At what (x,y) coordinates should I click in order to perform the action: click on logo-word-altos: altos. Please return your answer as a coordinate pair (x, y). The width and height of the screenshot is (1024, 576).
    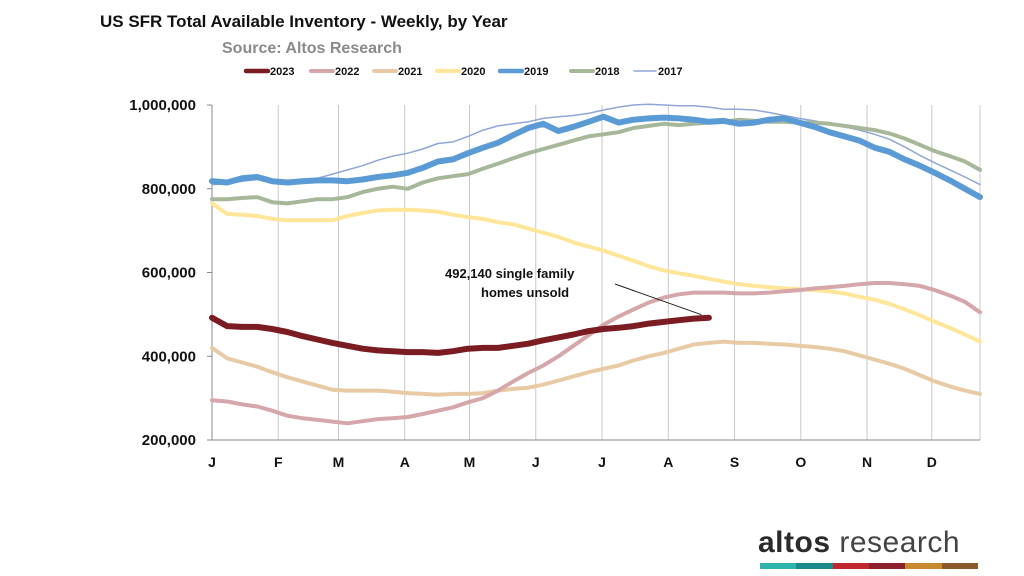
    Looking at the image, I should click on (794, 542).